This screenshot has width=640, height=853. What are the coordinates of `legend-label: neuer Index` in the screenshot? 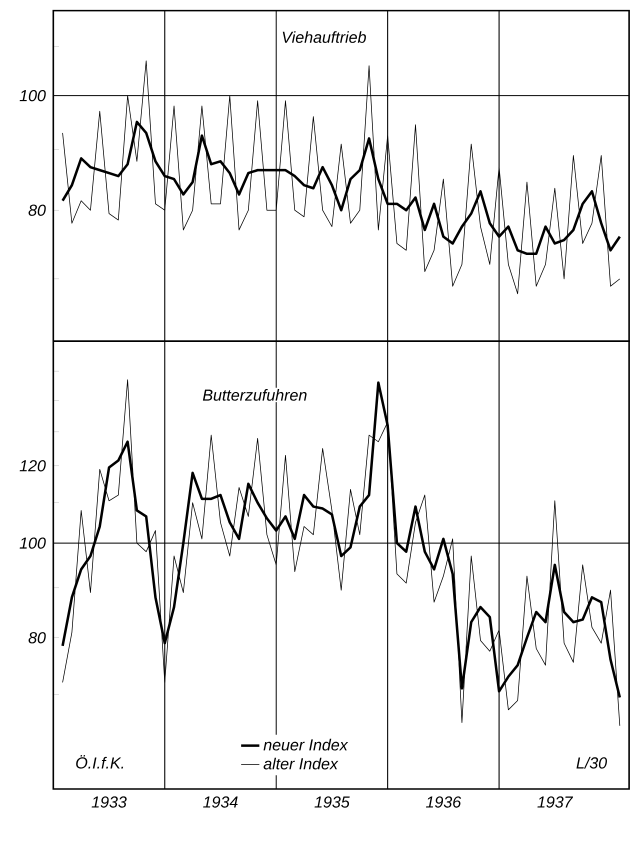 It's located at (306, 744).